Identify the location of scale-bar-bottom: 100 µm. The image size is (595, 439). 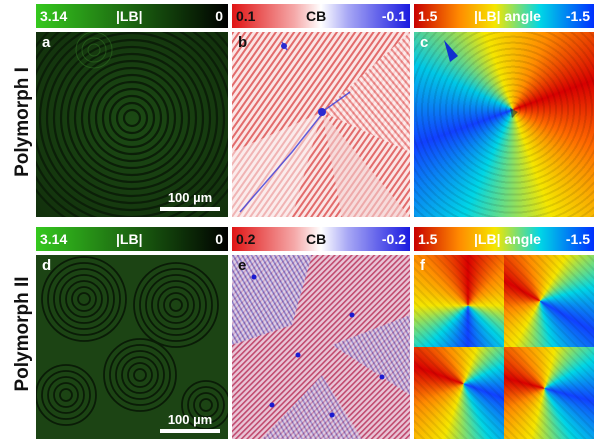
(190, 422).